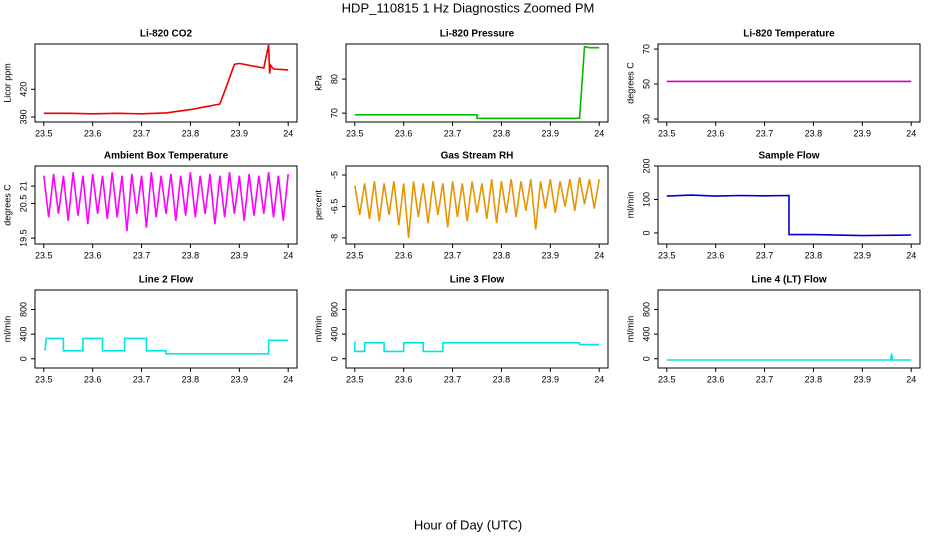 This screenshot has width=936, height=540. Describe the element at coordinates (788, 156) in the screenshot. I see `panel-title: Sample Flow` at that location.